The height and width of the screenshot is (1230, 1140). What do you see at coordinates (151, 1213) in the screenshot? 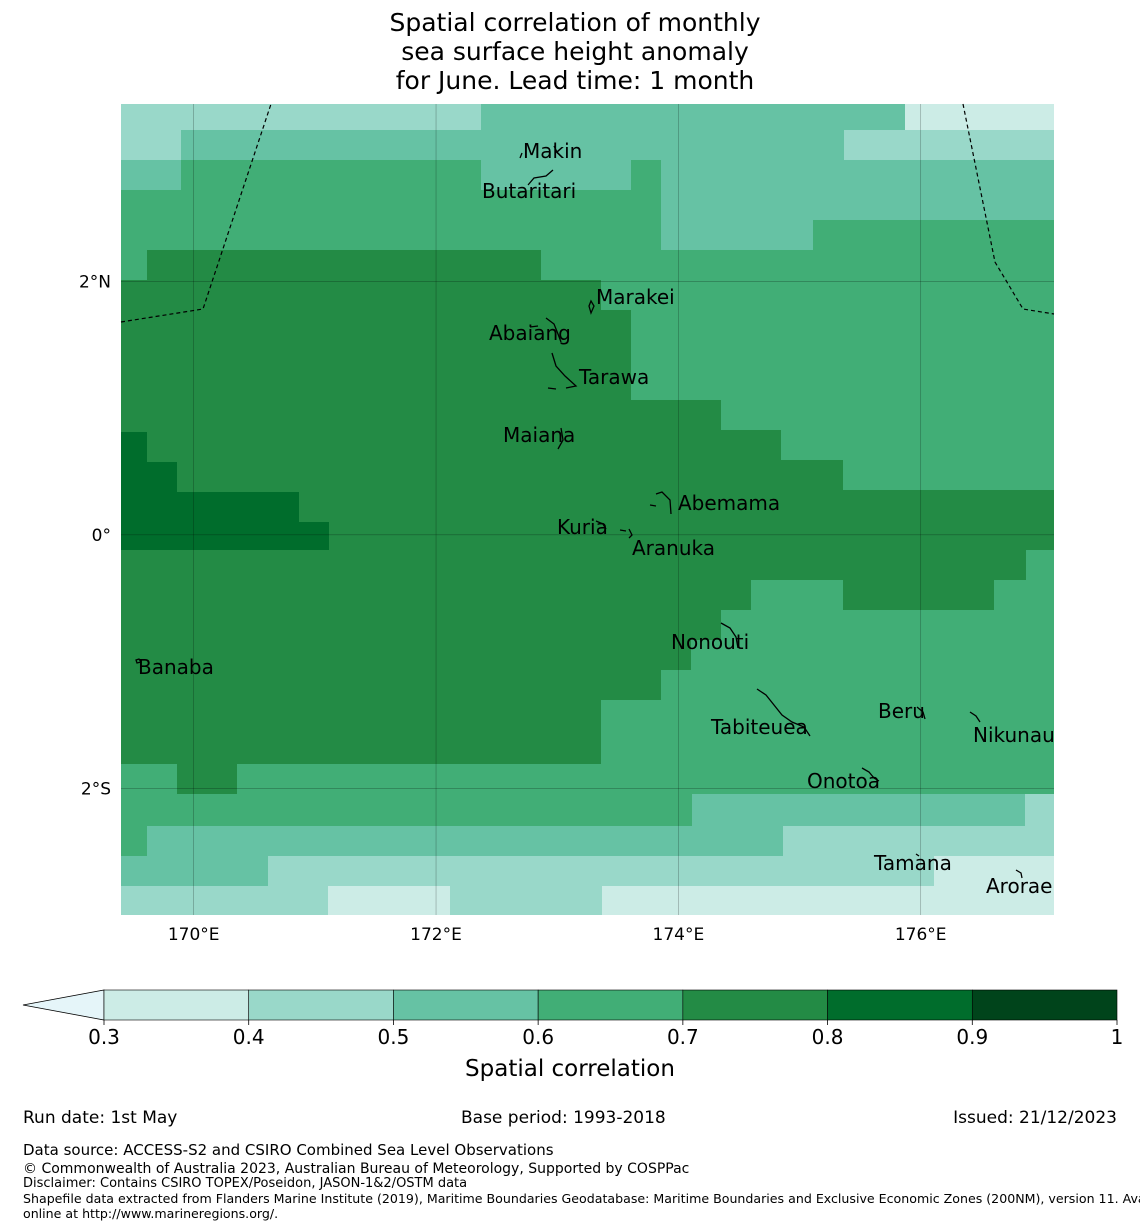
I see `shapefile-credit-line-2: online at http://www.marineregions.org/.` at bounding box center [151, 1213].